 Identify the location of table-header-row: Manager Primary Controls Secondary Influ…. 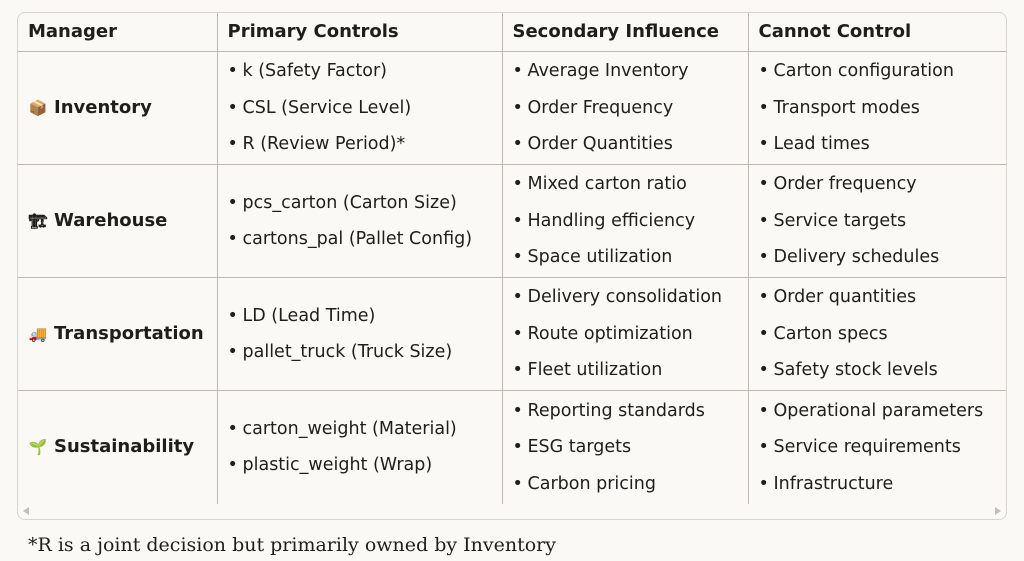
(512, 32).